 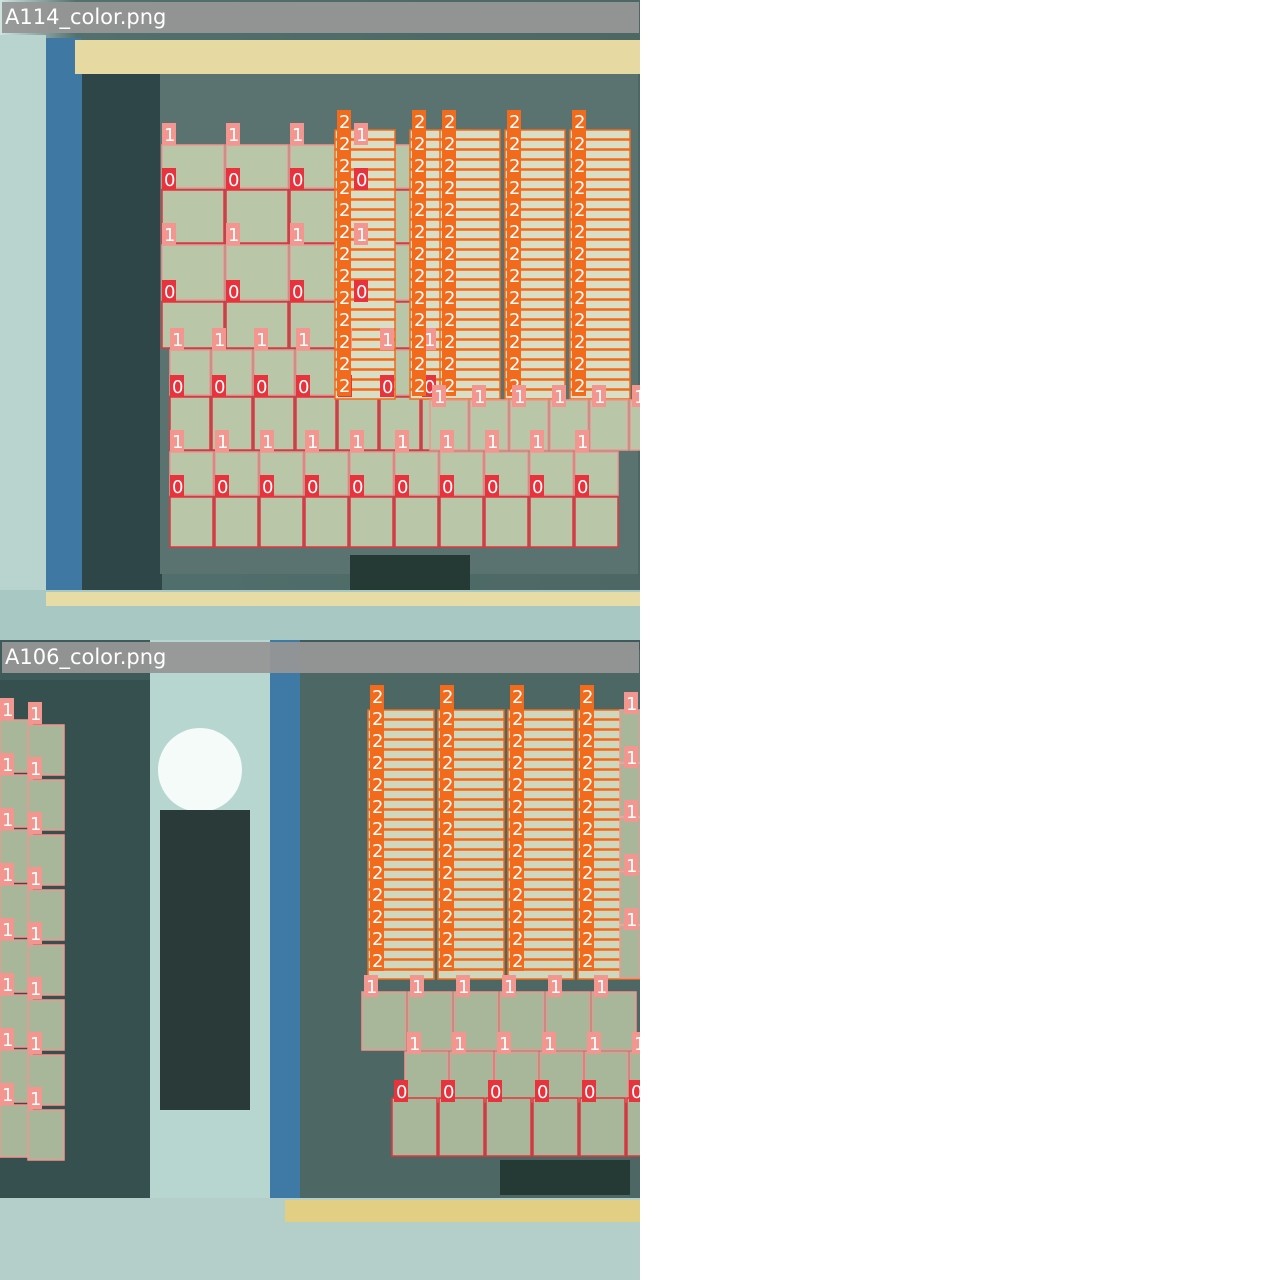 I want to click on tile-1-filename: A114_color.png, so click(x=320, y=17).